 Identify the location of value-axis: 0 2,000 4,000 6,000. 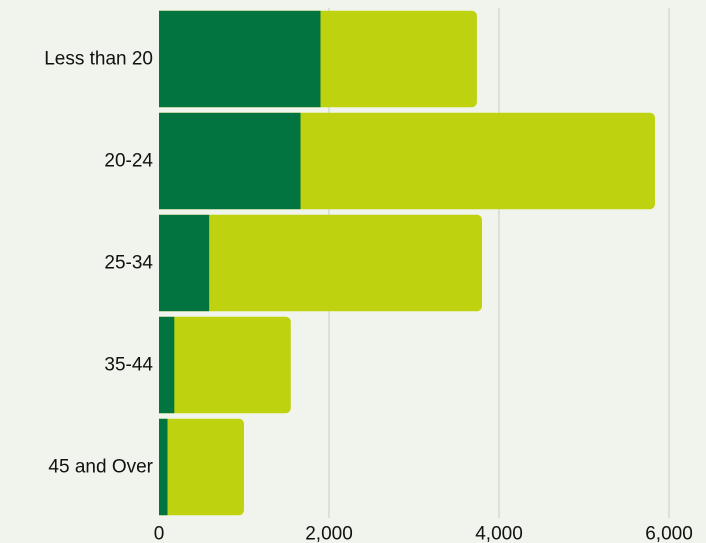
(423, 533).